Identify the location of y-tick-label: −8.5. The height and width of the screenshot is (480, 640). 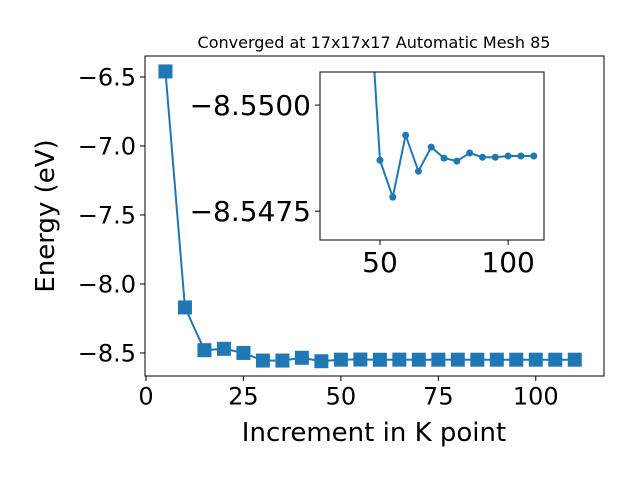
(107, 354).